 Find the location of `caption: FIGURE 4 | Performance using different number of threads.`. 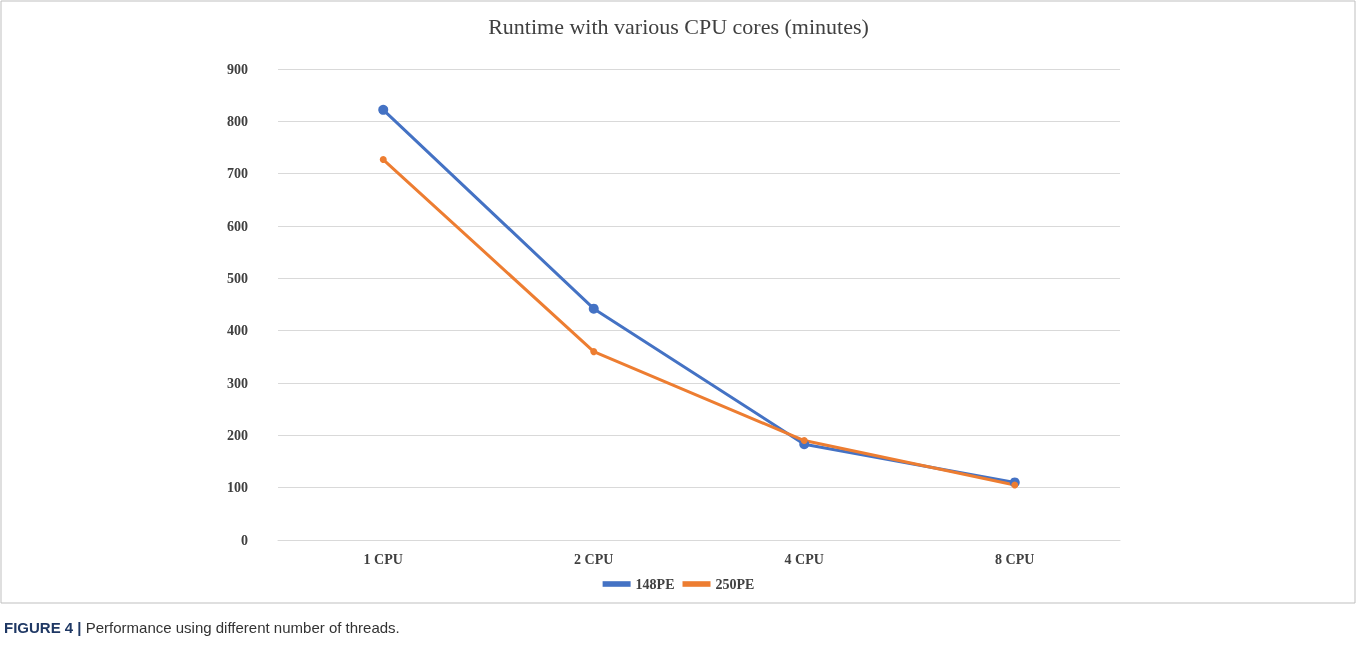

caption: FIGURE 4 | Performance using different number of threads. is located at coordinates (202, 627).